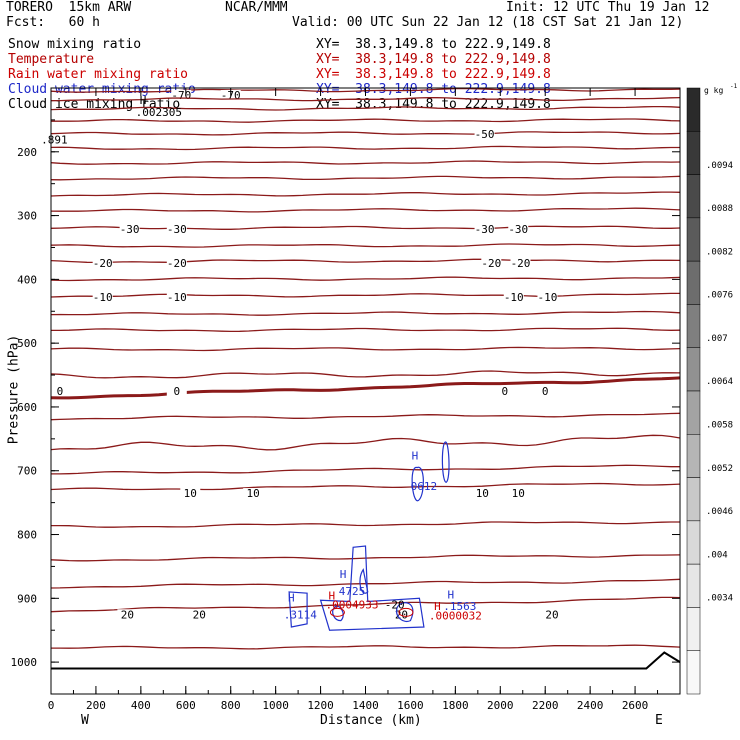 This screenshot has height=740, width=740. What do you see at coordinates (500, 705) in the screenshot?
I see `x-tick-label: 2000` at bounding box center [500, 705].